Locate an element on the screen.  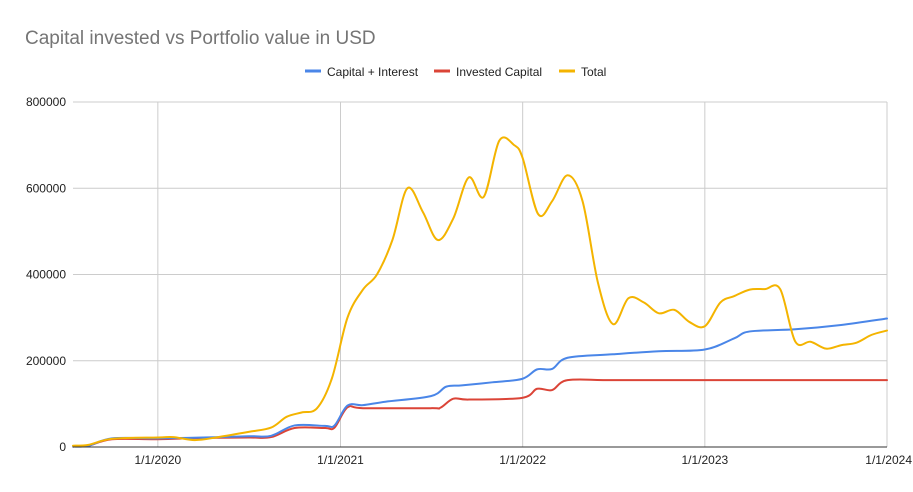
x-tick-label: 1/1/2020 is located at coordinates (157, 460).